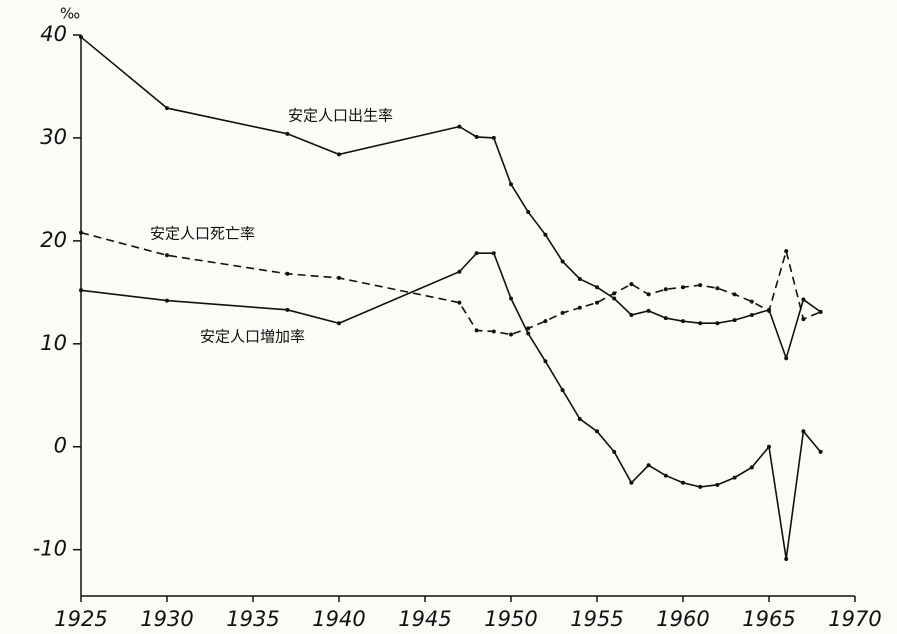 The image size is (897, 634). Describe the element at coordinates (70, 14) in the screenshot. I see `y-axis-label: ‰` at that location.